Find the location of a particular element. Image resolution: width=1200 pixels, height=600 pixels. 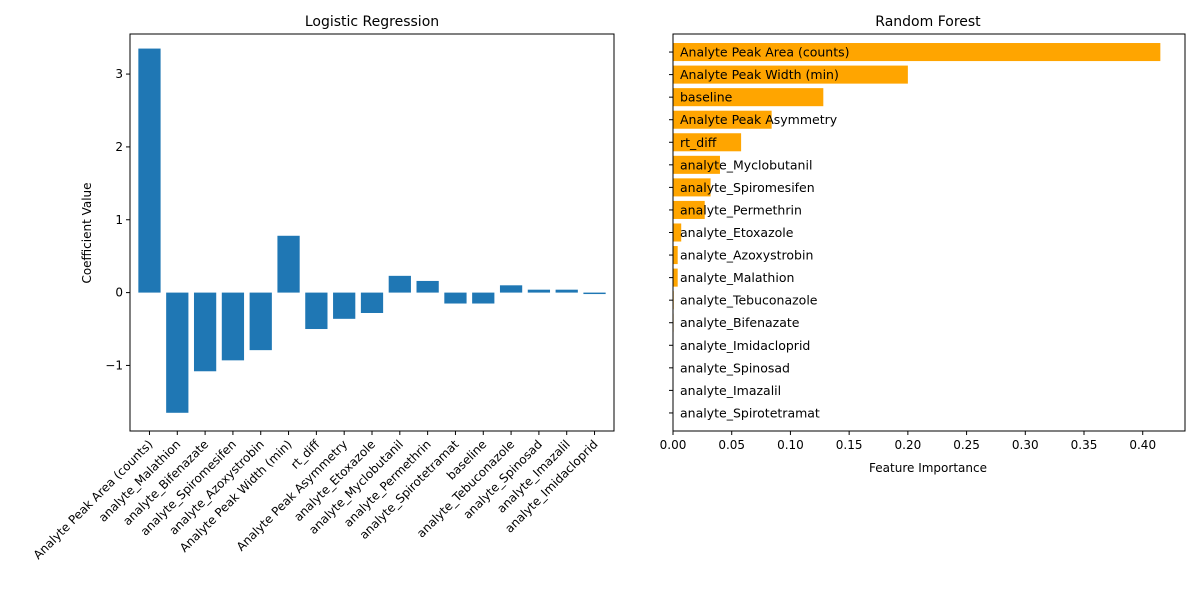

logistic-regression-y-axis-label: Coefficient Value is located at coordinates (87, 232).